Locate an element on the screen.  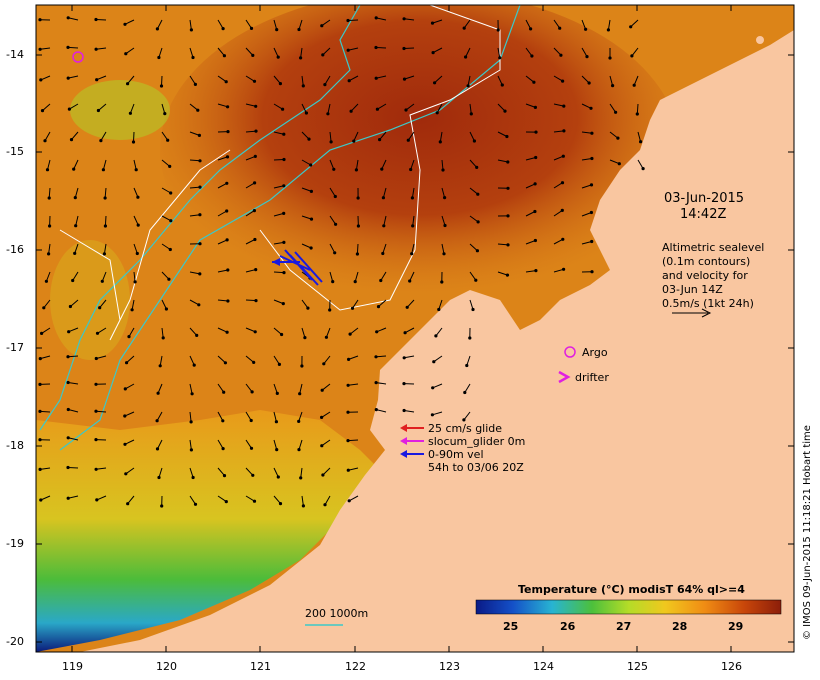
colorbar-tick: 27 is located at coordinates (624, 626).